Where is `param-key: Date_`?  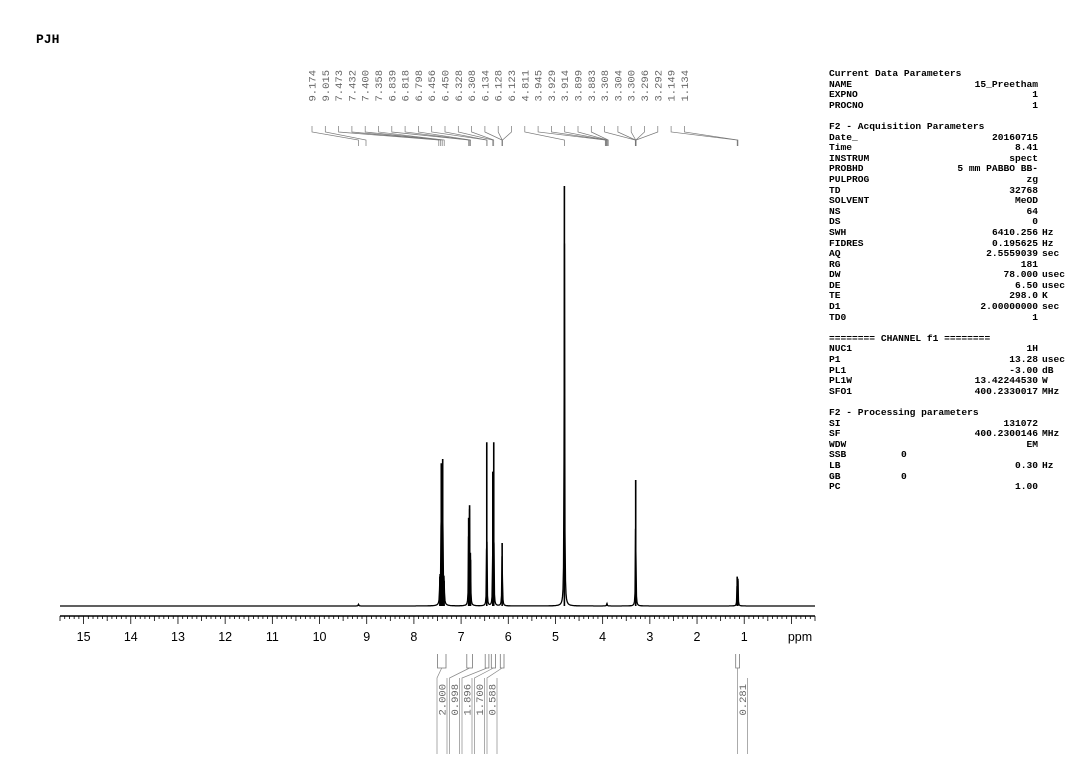 param-key: Date_ is located at coordinates (843, 137).